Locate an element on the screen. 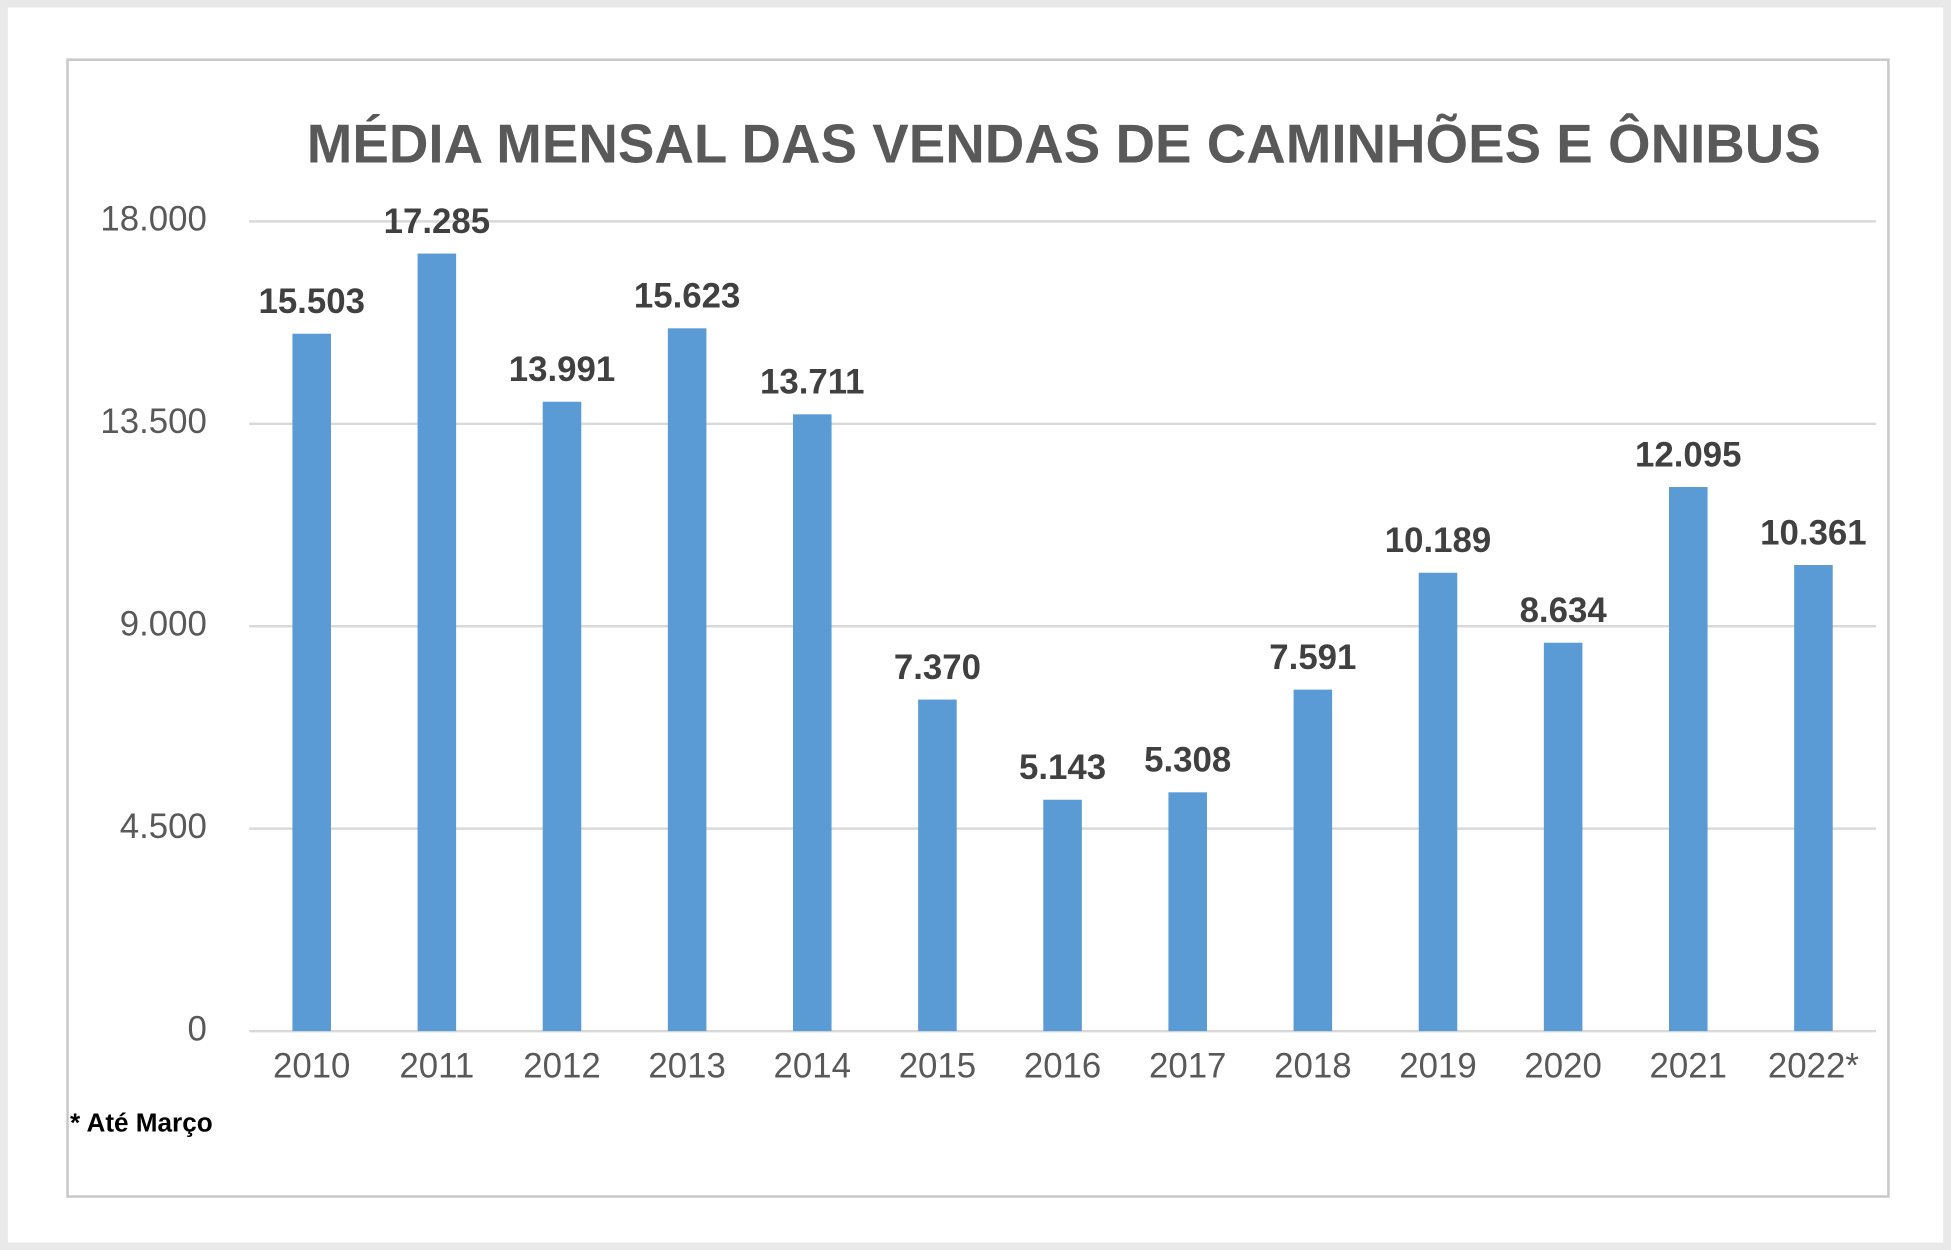 The width and height of the screenshot is (1951, 1250). value-label: 5.143 is located at coordinates (1062, 767).